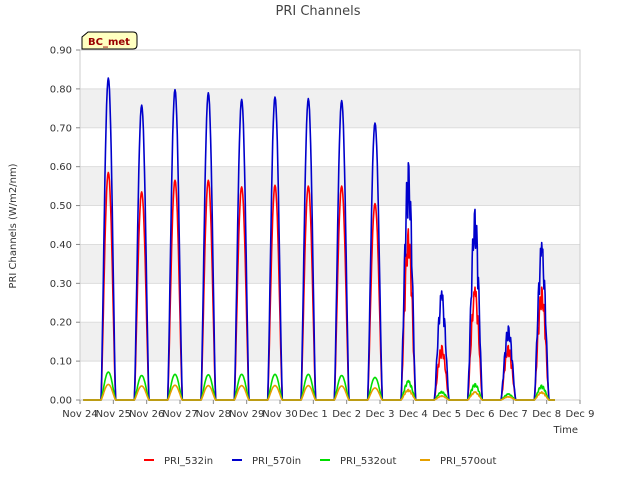 This screenshot has height=480, width=640. Describe the element at coordinates (65, 226) in the screenshot. I see `y-axis: 0.00 0.10 0.20 0.30 0.40 0.50 0.60 0.70 0.80 0.90` at that location.